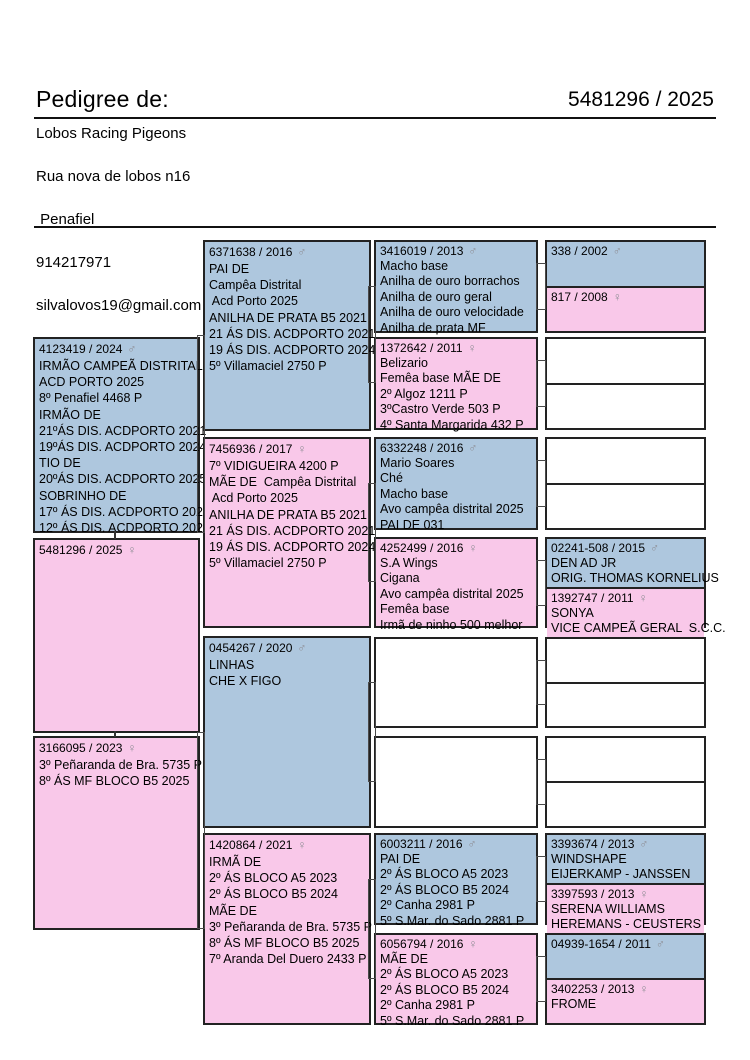 Image resolution: width=750 pixels, height=1060 pixels. I want to click on header-divider-bottom, so click(375, 227).